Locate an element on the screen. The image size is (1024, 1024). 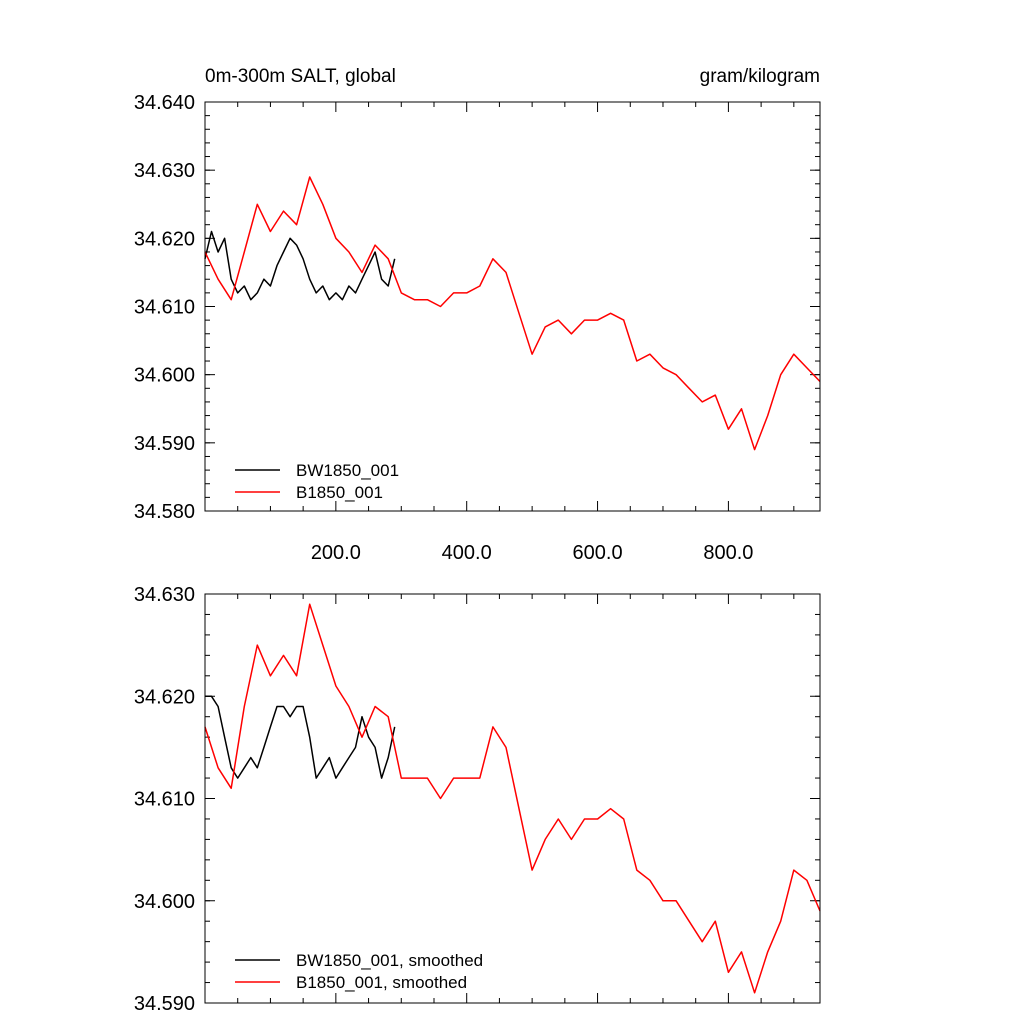
x-tick-label: 600.0 is located at coordinates (598, 553).